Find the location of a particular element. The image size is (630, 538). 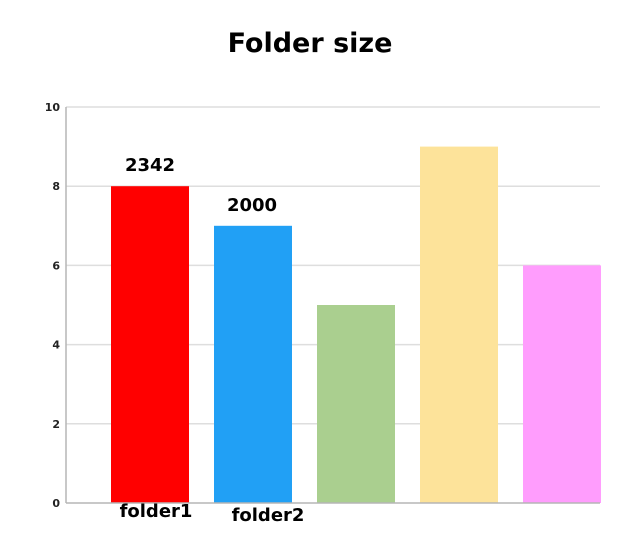

data-labels: 2342 2000 is located at coordinates (201, 185).